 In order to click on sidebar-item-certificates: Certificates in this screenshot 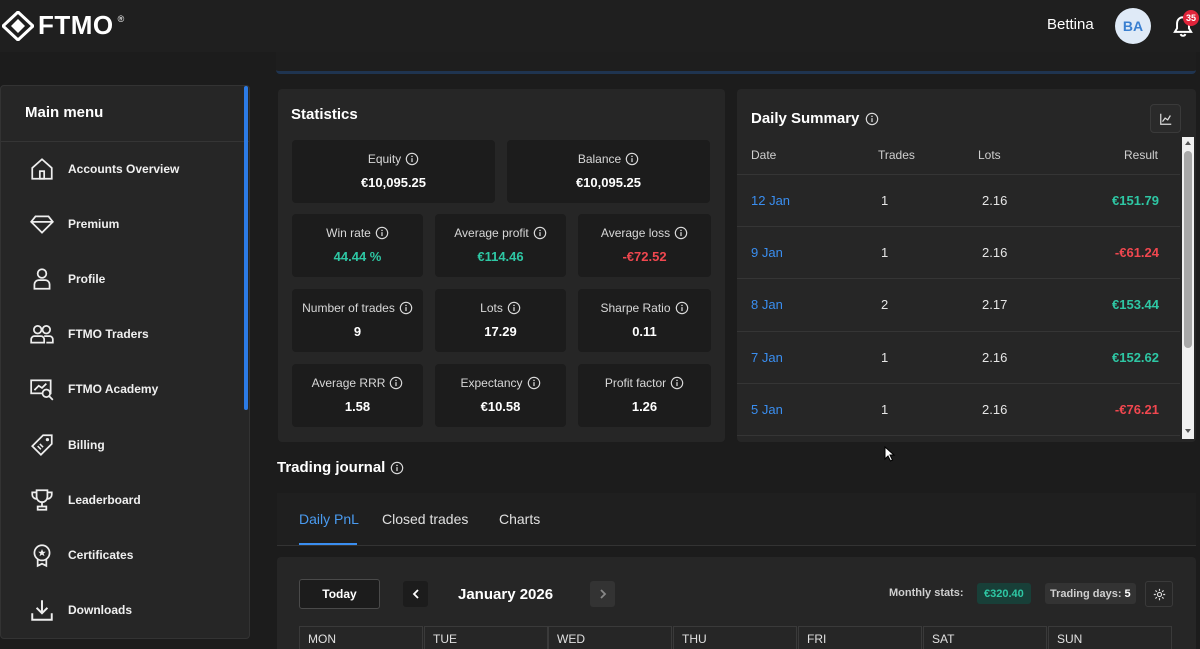, I will do `click(122, 555)`.